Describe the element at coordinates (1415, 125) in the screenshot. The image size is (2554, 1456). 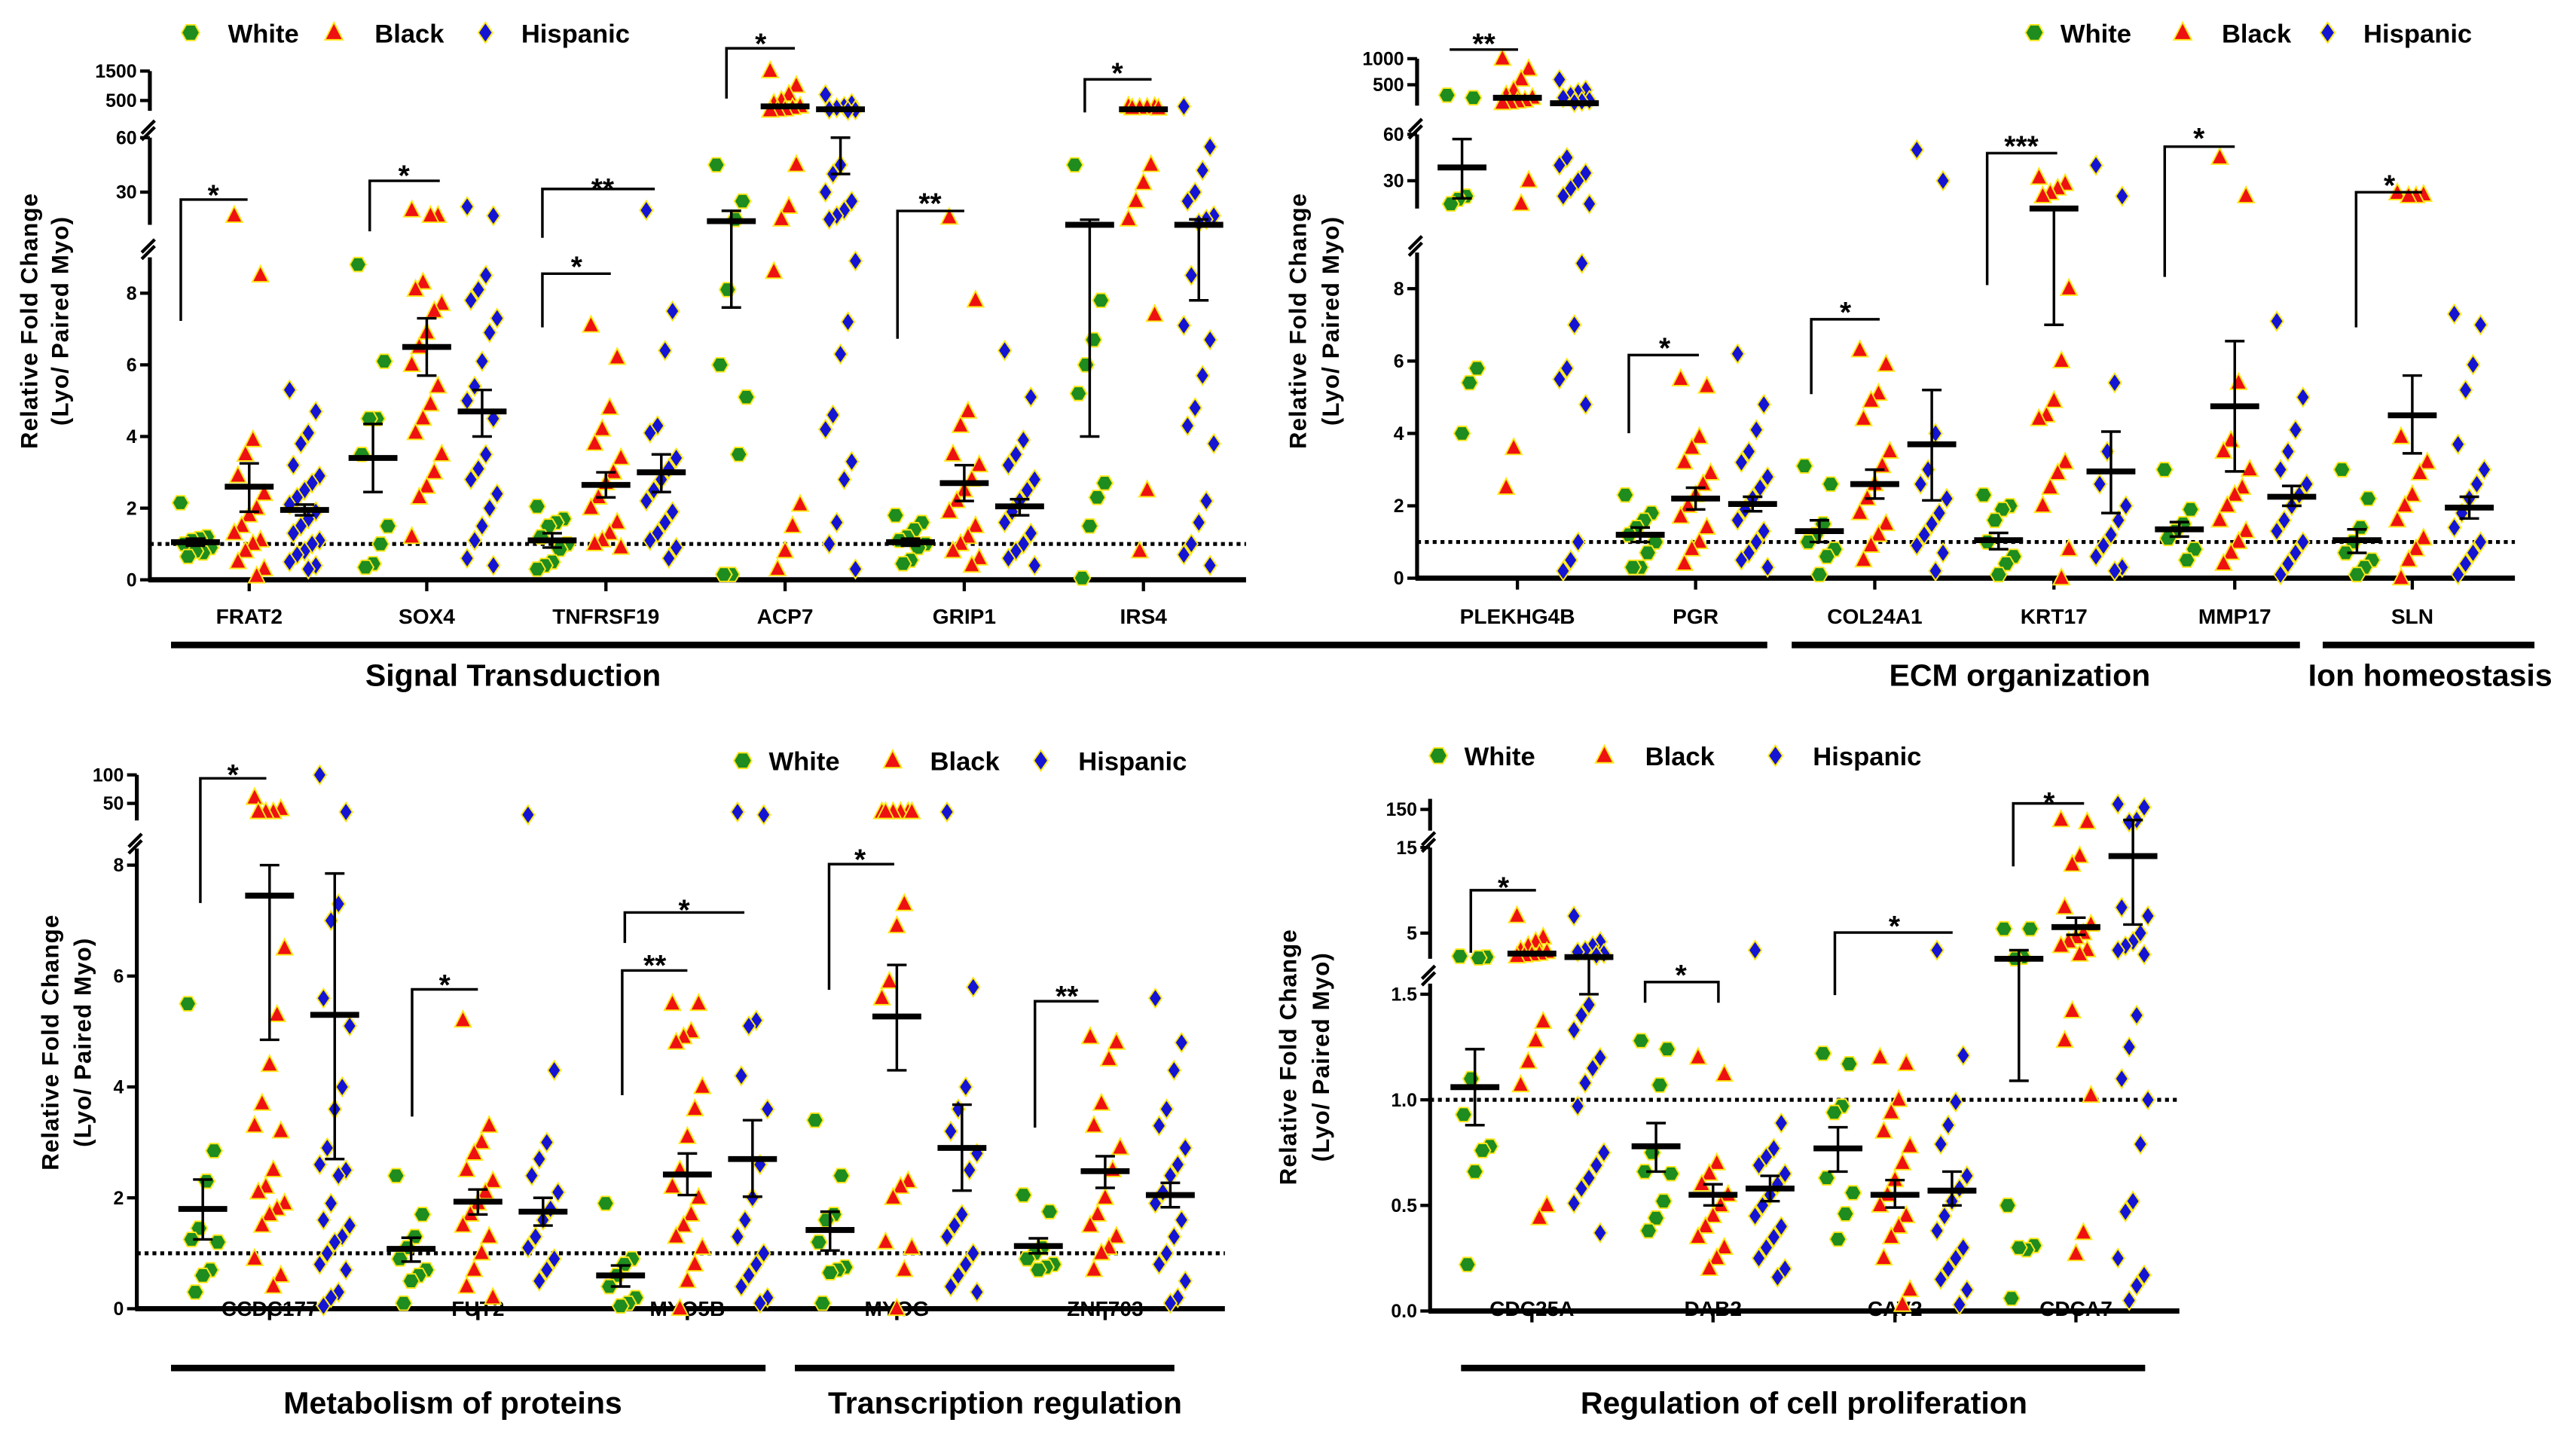
I see `axis-break-mark` at that location.